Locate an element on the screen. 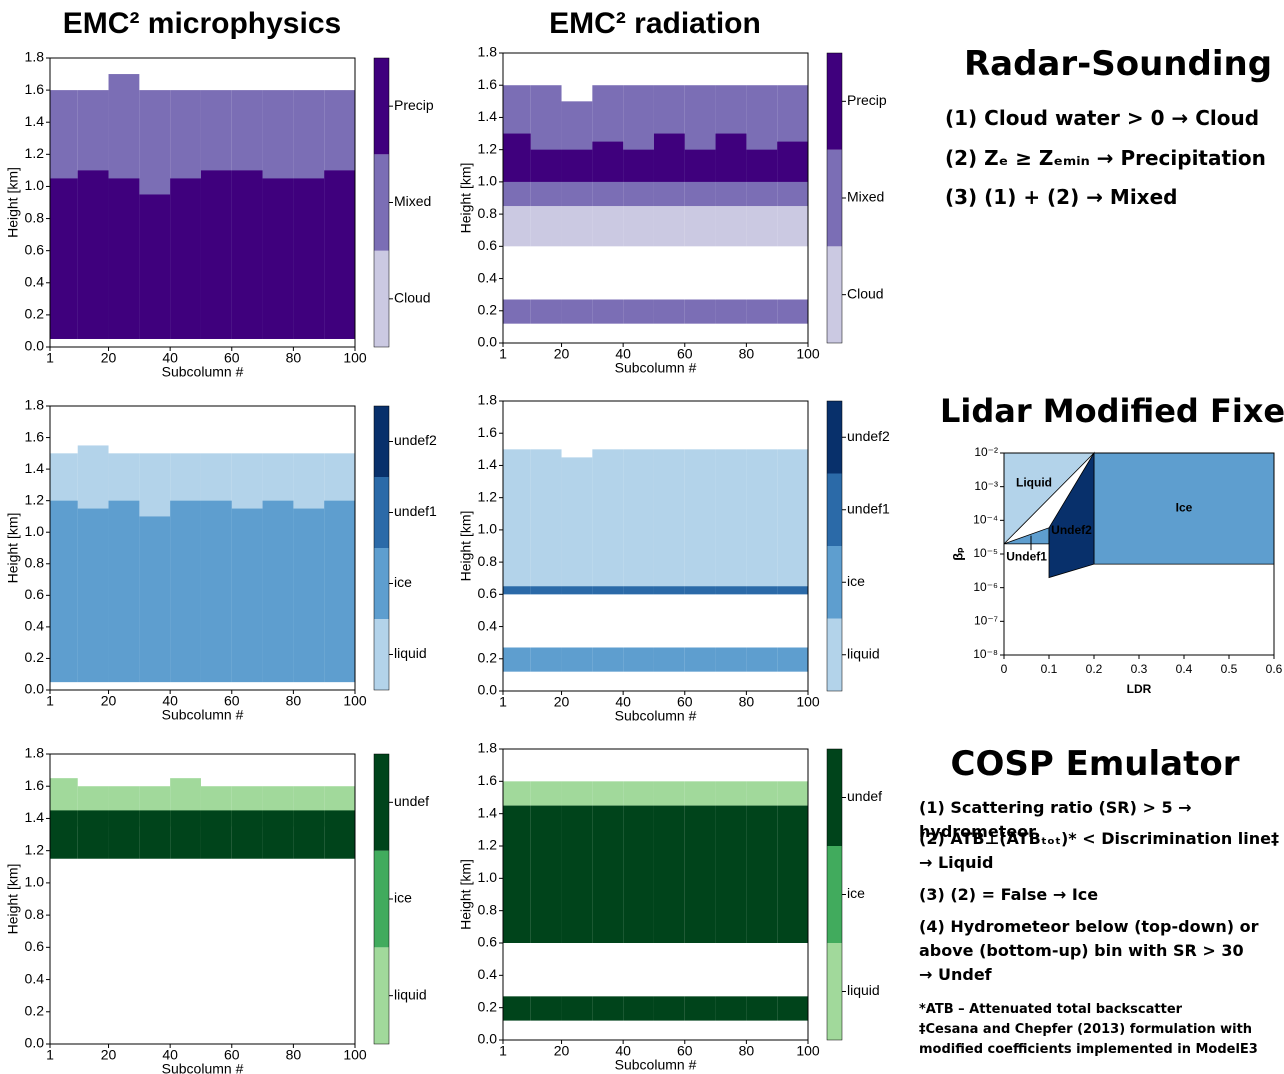  y-tick-label: 1.2 is located at coordinates (35, 499).